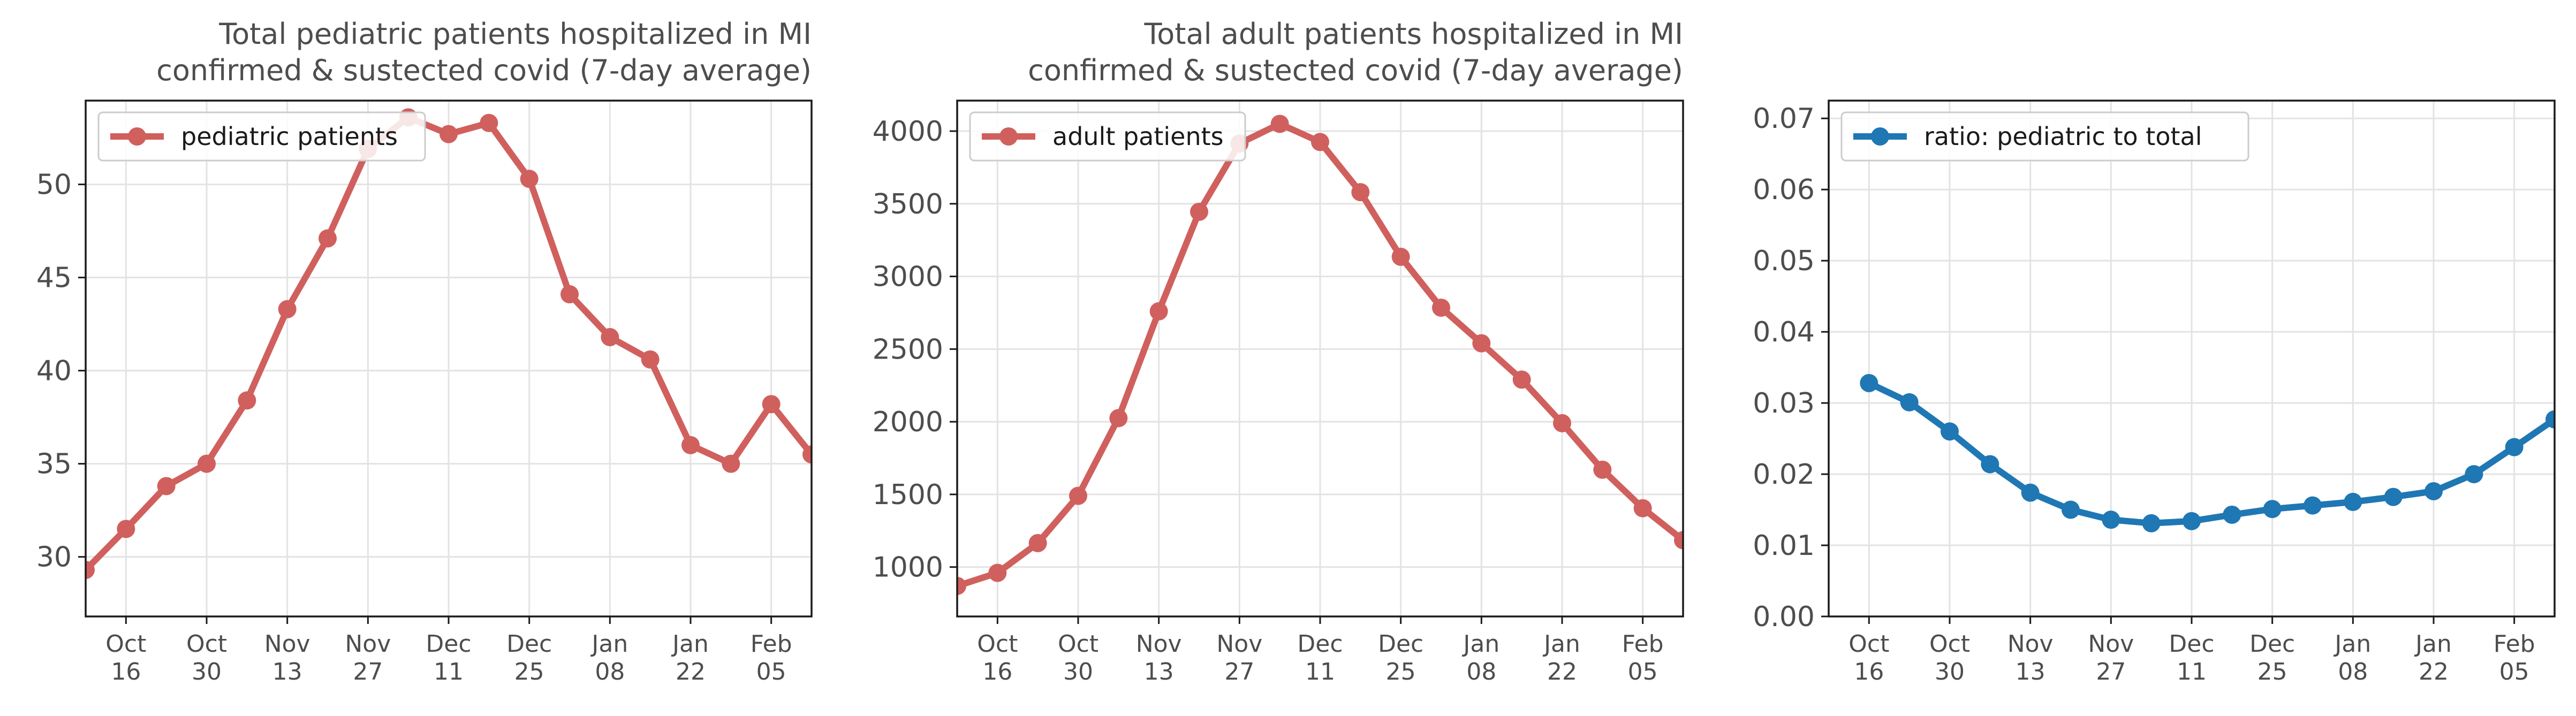 The height and width of the screenshot is (716, 2576). I want to click on legend: pediatric patients, so click(261, 136).